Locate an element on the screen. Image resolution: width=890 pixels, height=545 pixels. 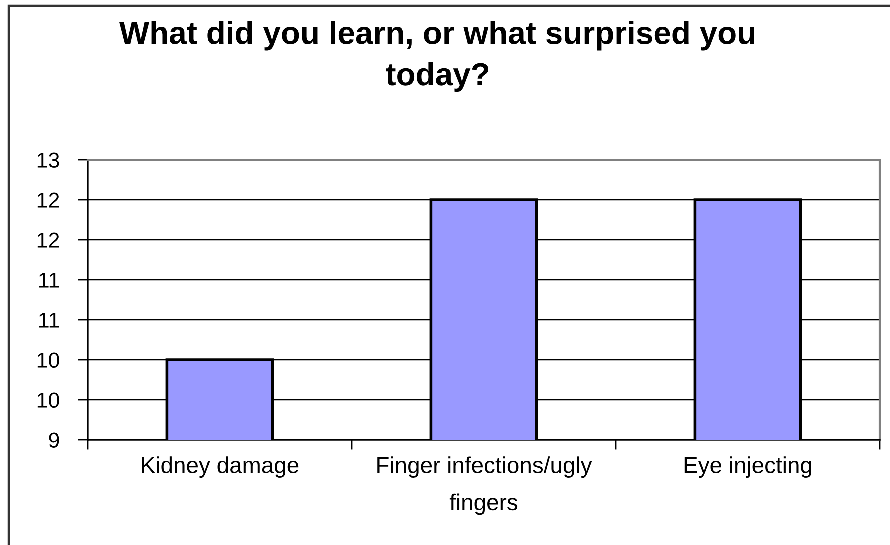
y-tick-label: 9 is located at coordinates (54, 440).